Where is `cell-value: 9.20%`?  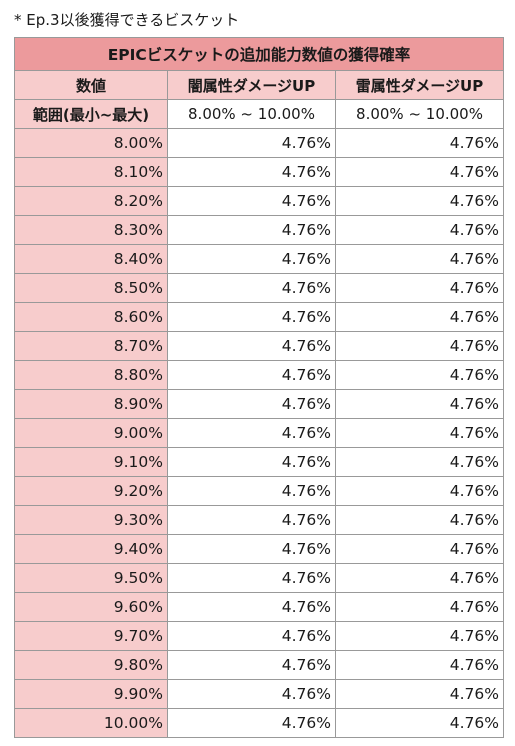 cell-value: 9.20% is located at coordinates (91, 491).